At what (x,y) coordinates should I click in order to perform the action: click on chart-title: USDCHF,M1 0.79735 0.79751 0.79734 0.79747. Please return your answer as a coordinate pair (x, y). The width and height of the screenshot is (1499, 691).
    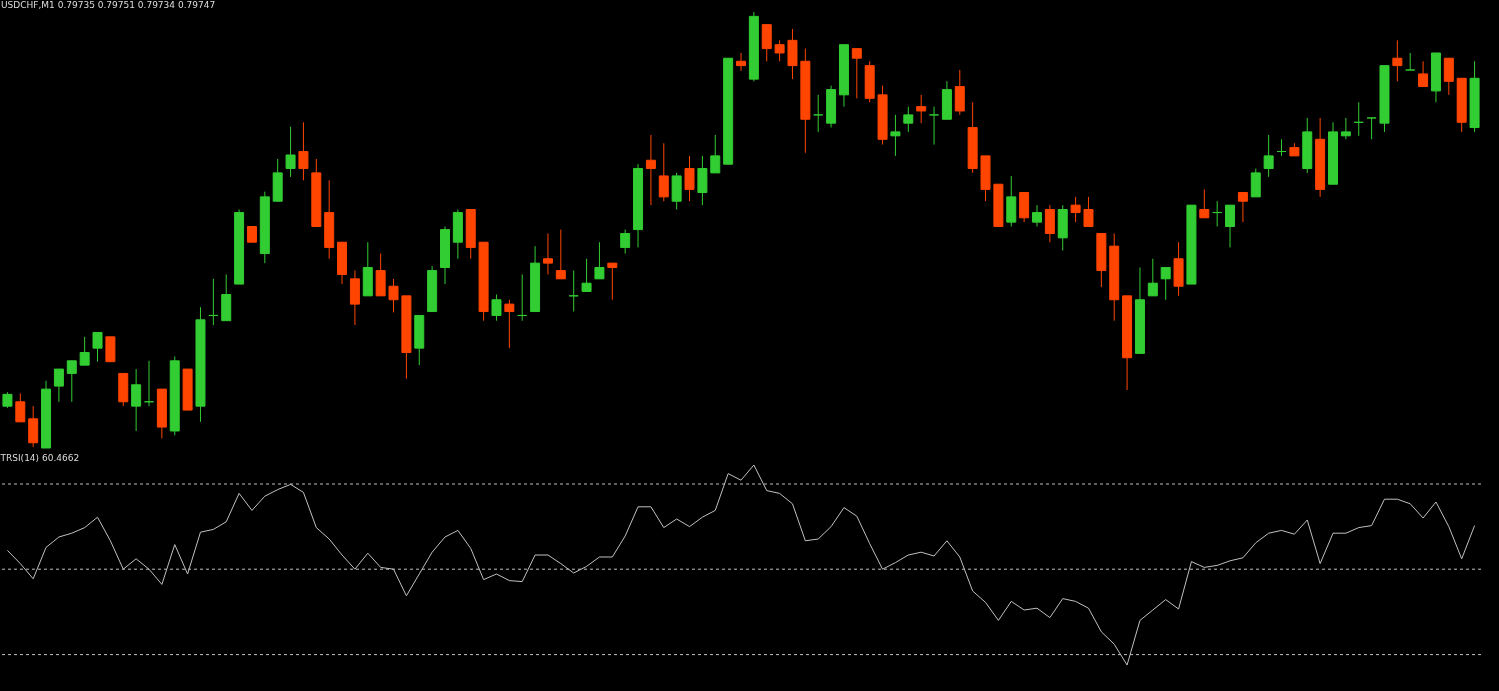
    Looking at the image, I should click on (108, 5).